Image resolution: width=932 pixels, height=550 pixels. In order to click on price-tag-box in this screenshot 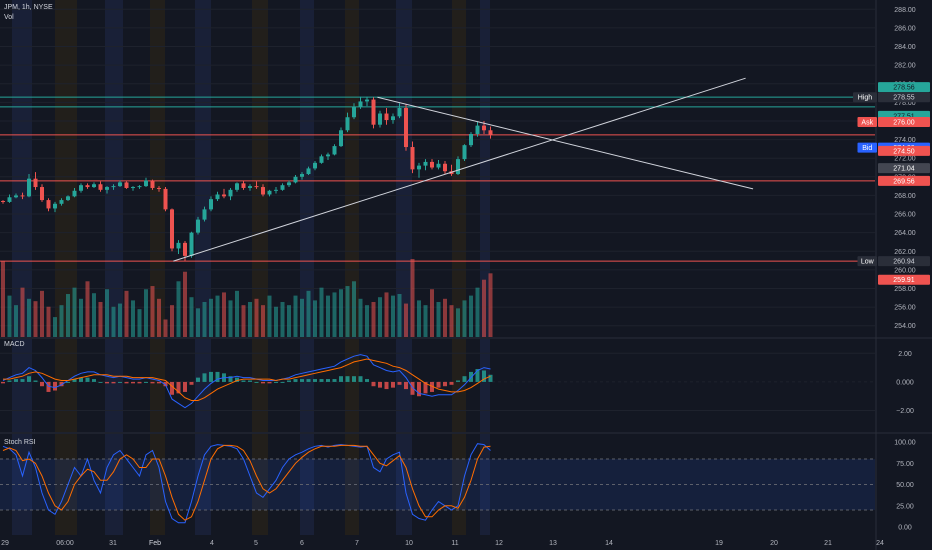, I will do `click(867, 121)`.